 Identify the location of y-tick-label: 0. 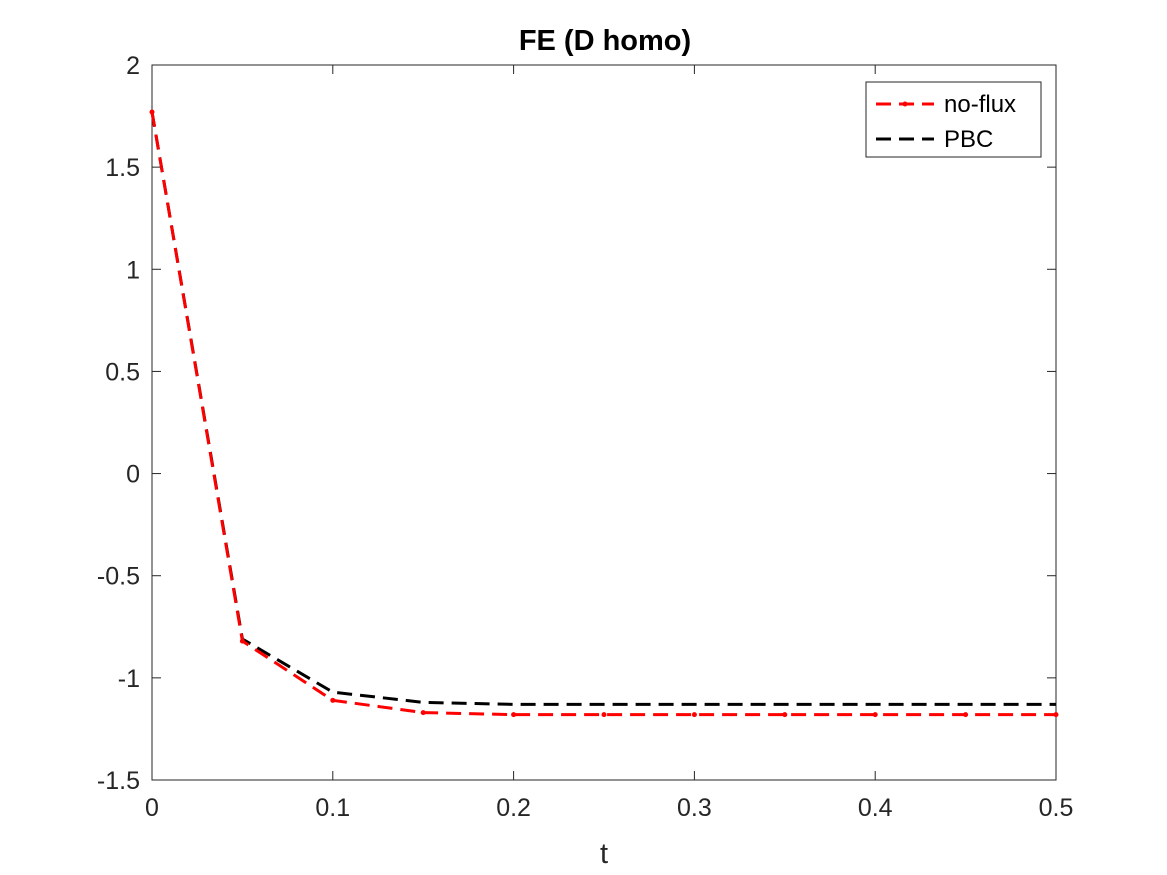
(133, 475).